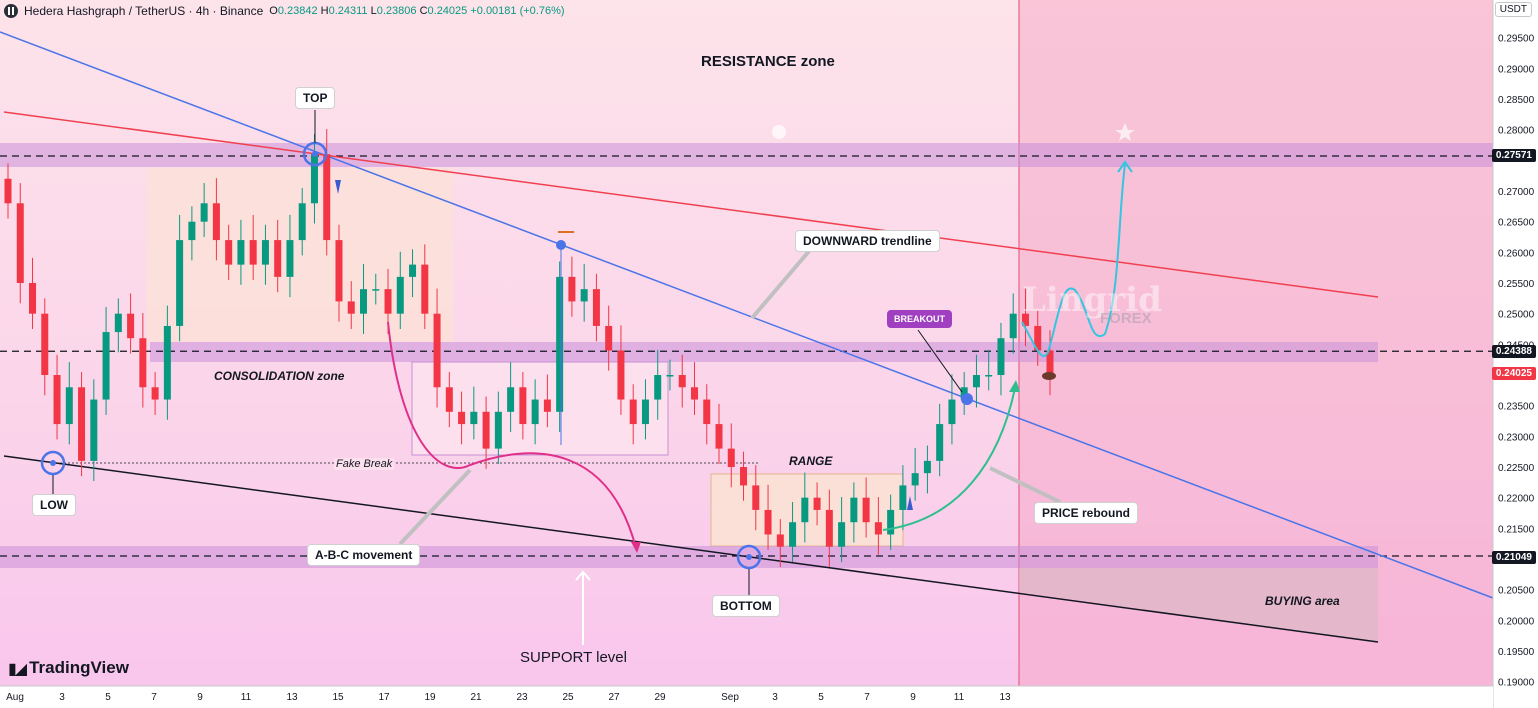  What do you see at coordinates (1516, 468) in the screenshot?
I see `y-tick-label-12: 0.22500` at bounding box center [1516, 468].